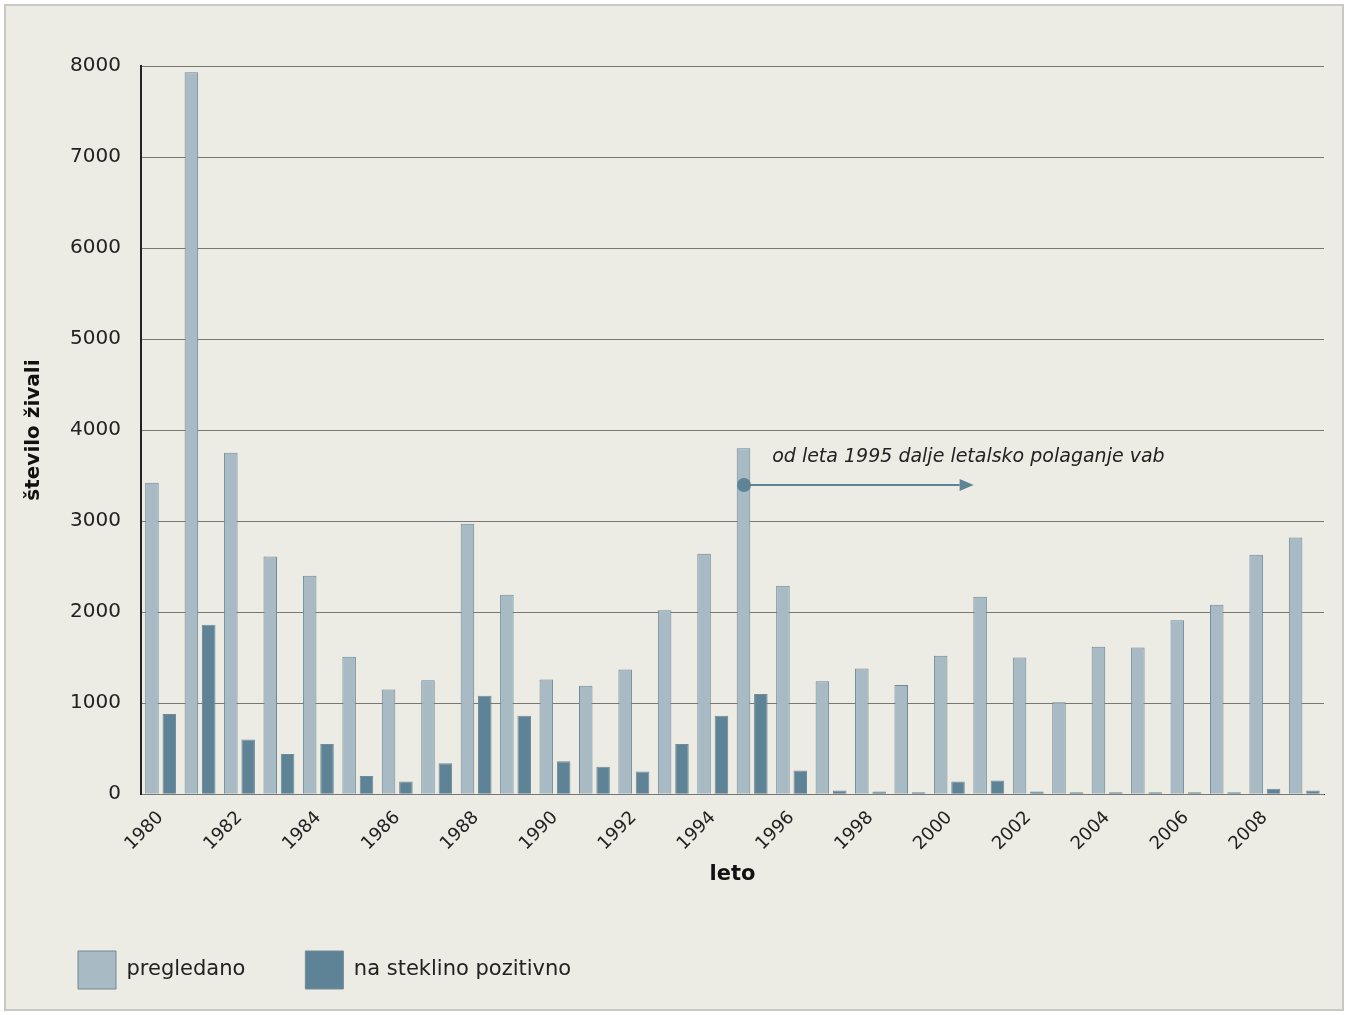 Image resolution: width=1348 pixels, height=1015 pixels. What do you see at coordinates (732, 872) in the screenshot?
I see `x-axis-title: leto` at bounding box center [732, 872].